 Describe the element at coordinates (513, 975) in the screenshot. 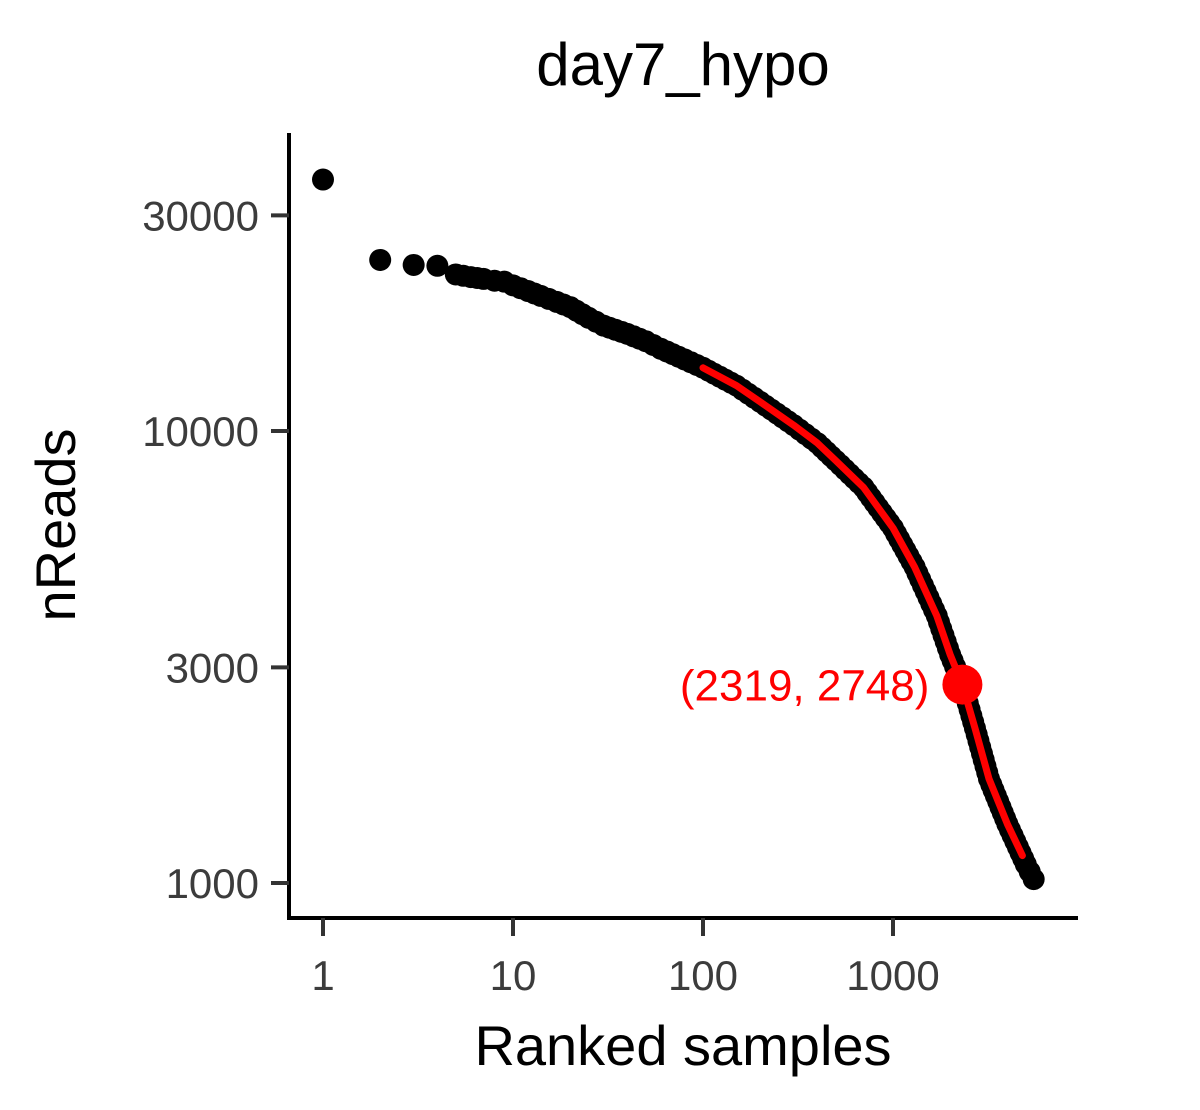

I see `x-tick-label: 10` at that location.